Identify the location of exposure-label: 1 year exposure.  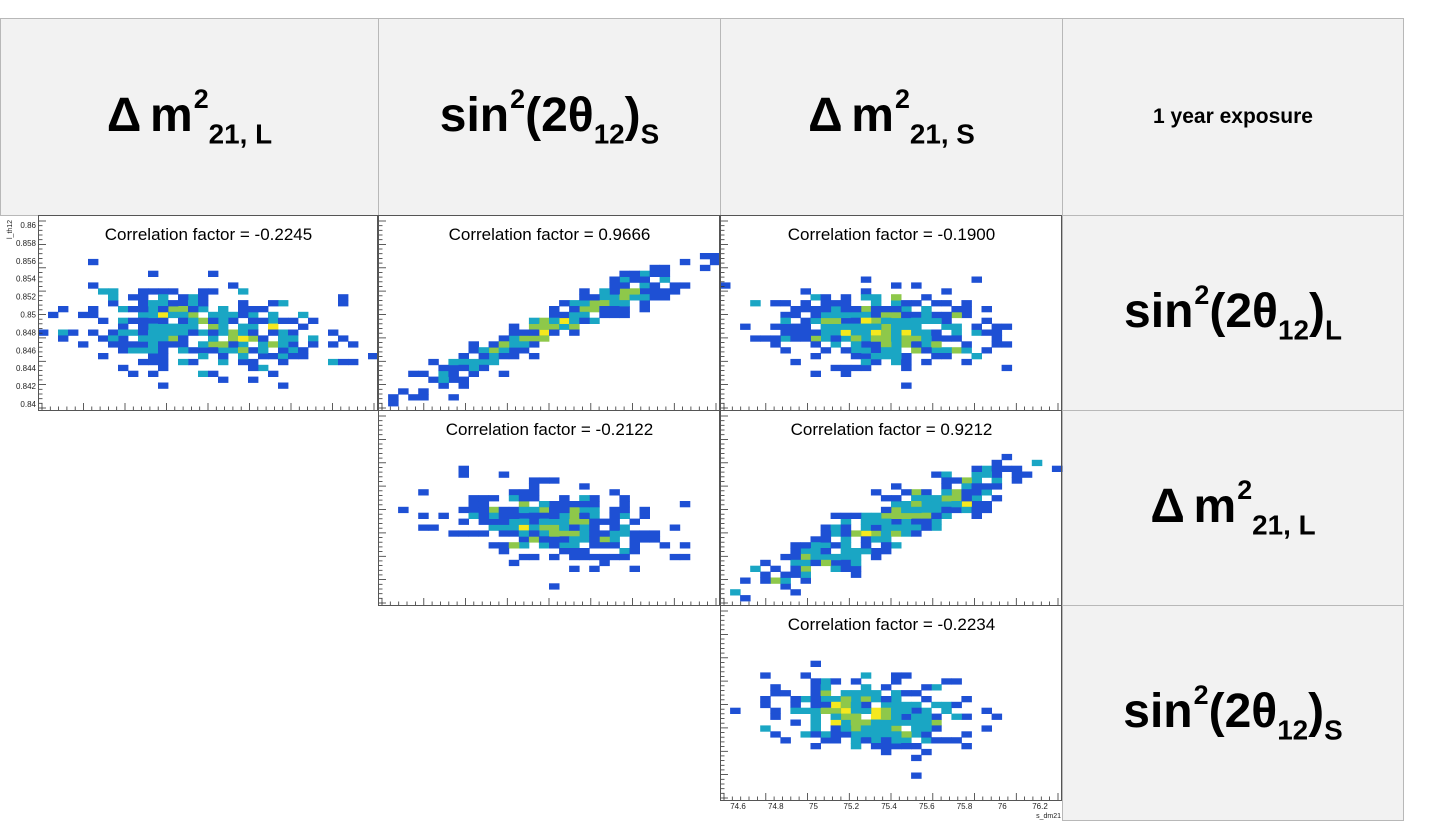
(1233, 117).